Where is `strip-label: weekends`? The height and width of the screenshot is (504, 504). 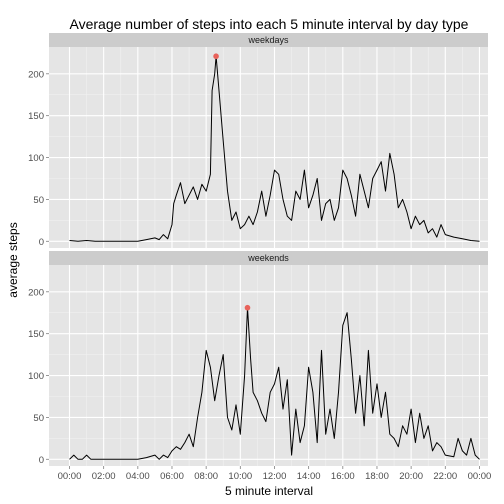
strip-label: weekends is located at coordinates (268, 258).